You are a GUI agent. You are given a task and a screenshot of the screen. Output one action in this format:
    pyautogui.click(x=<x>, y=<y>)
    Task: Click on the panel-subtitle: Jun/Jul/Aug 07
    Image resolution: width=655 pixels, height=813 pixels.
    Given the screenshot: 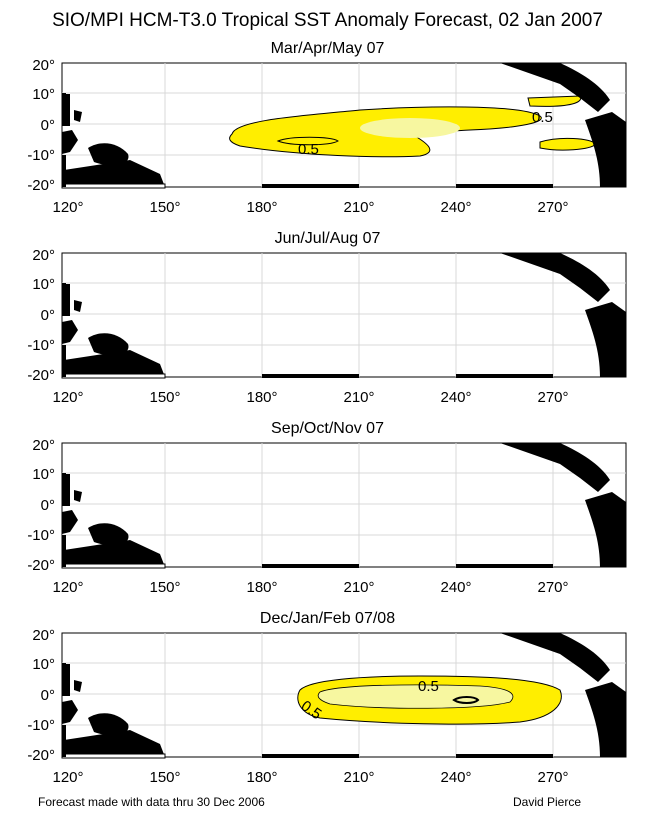 What is the action you would take?
    pyautogui.click(x=327, y=238)
    